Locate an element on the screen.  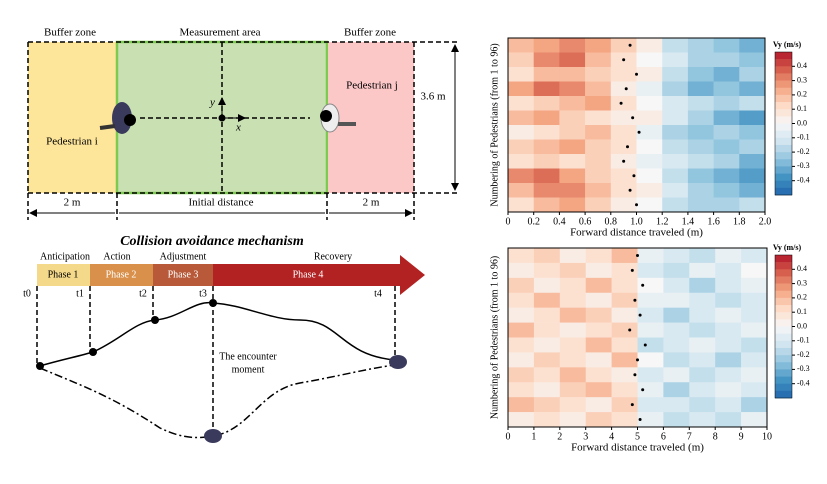
x-tick-label: 0 is located at coordinates (508, 221).